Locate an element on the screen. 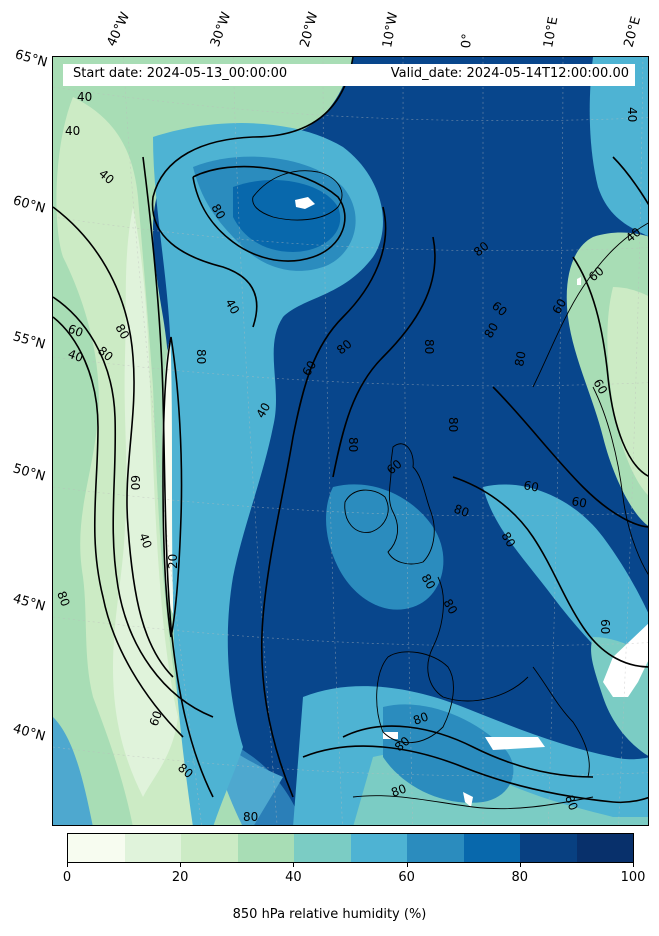  coast-france is located at coordinates (478, 639).